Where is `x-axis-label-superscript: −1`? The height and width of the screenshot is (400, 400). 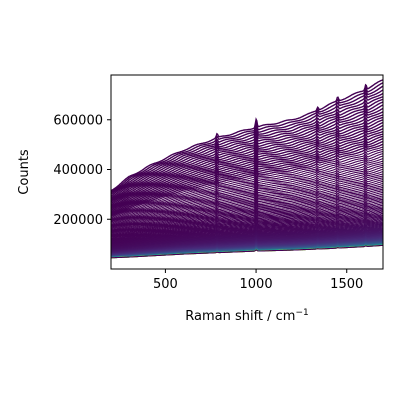
x-axis-label-superscript: −1 is located at coordinates (301, 313).